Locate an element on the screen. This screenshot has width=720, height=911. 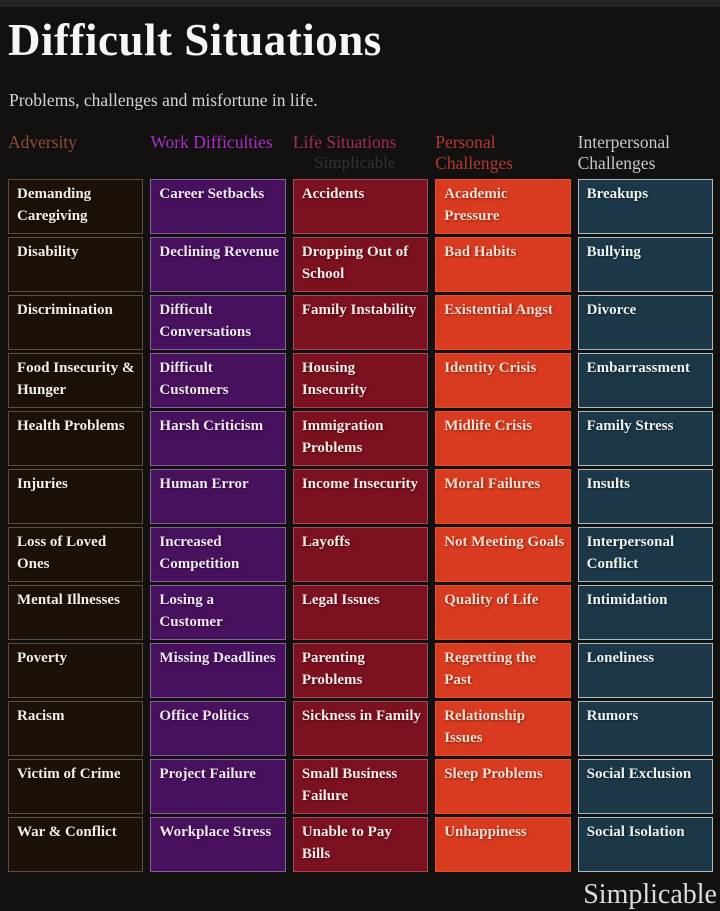
grid-cell: Relationship Issues is located at coordinates (503, 728).